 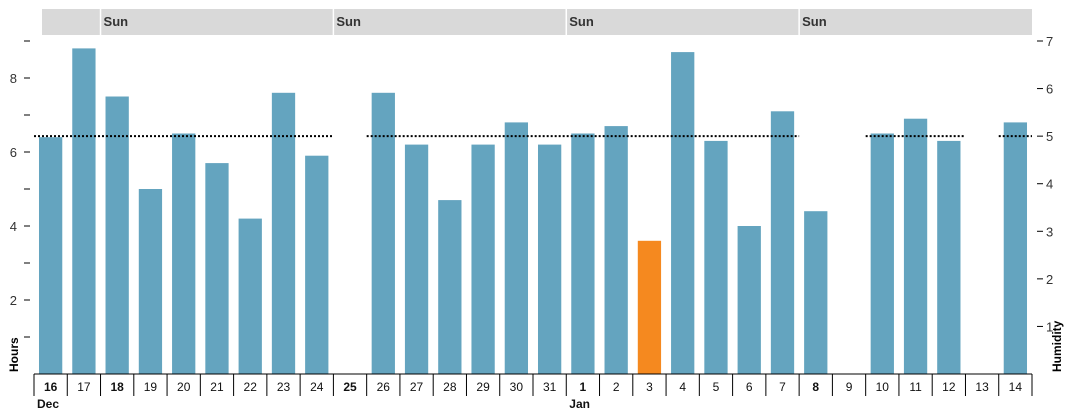 What do you see at coordinates (579, 403) in the screenshot?
I see `month-label: Jan` at bounding box center [579, 403].